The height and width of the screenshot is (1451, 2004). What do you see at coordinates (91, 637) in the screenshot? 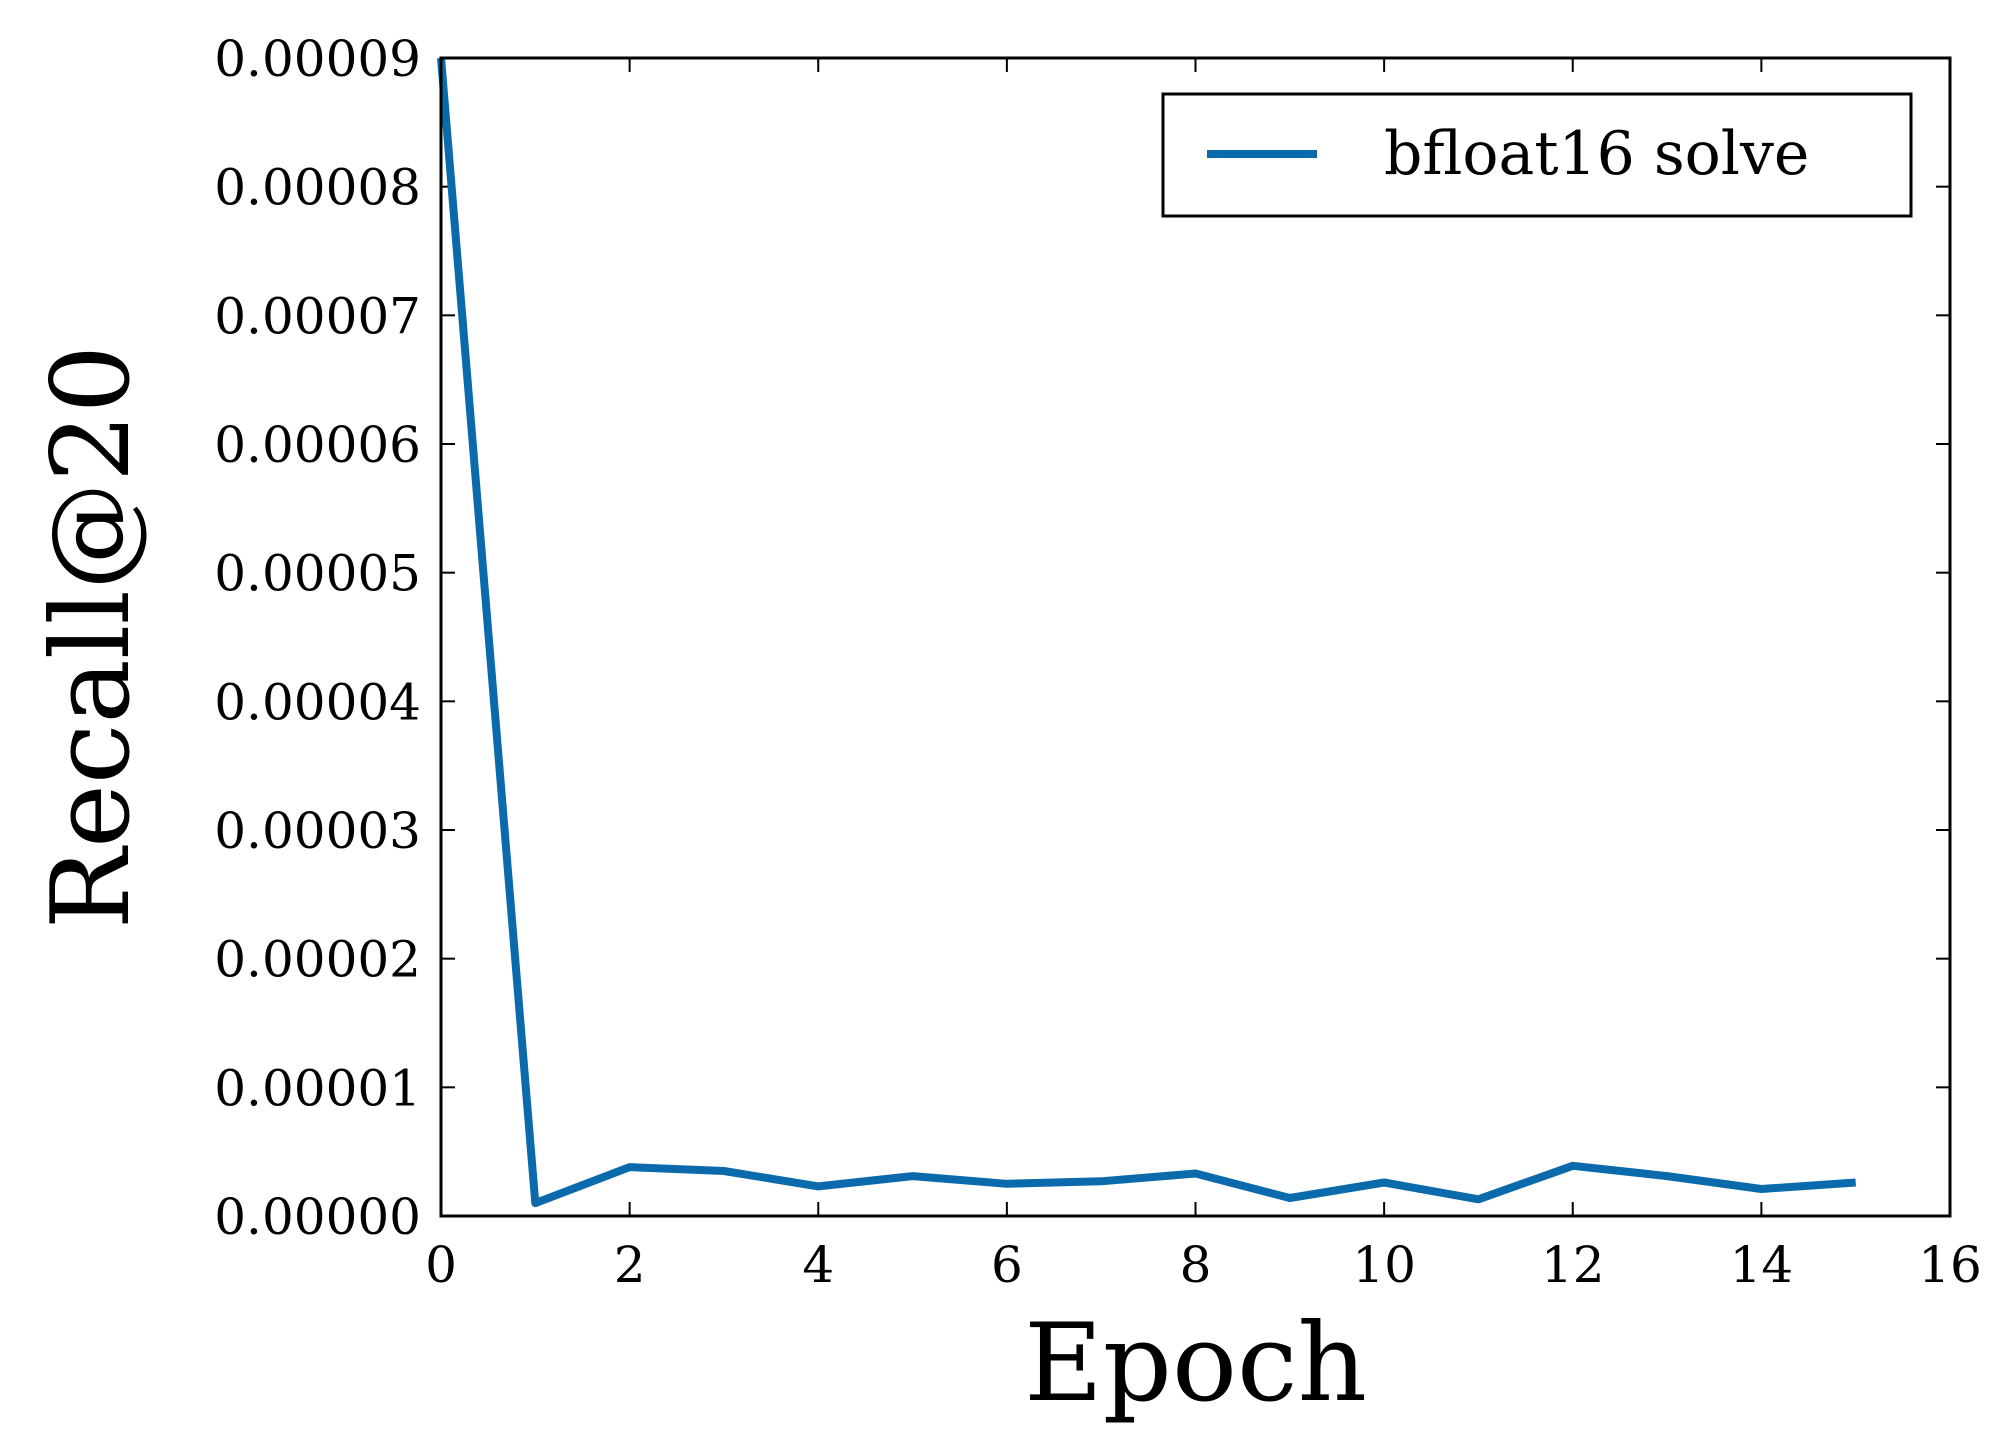
I see `y-axis-title: Recall@20` at bounding box center [91, 637].